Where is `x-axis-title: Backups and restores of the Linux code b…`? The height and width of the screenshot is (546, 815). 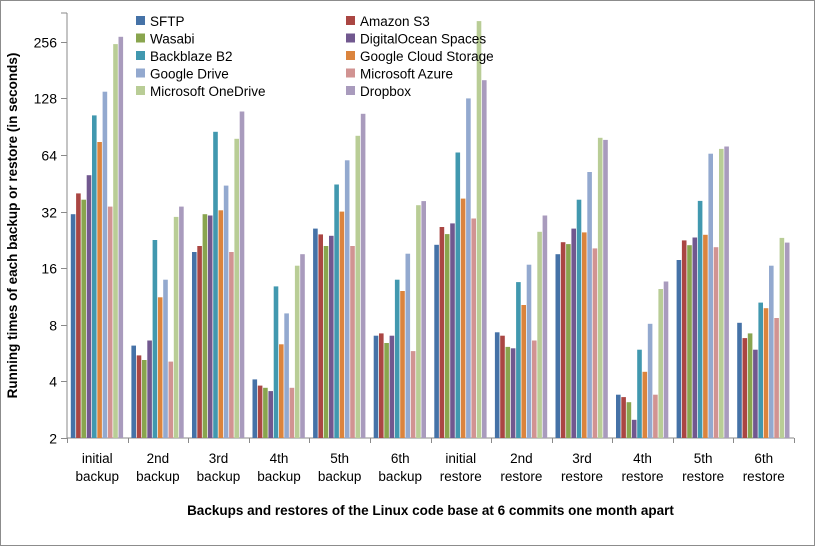
x-axis-title: Backups and restores of the Linux code b… is located at coordinates (430, 510).